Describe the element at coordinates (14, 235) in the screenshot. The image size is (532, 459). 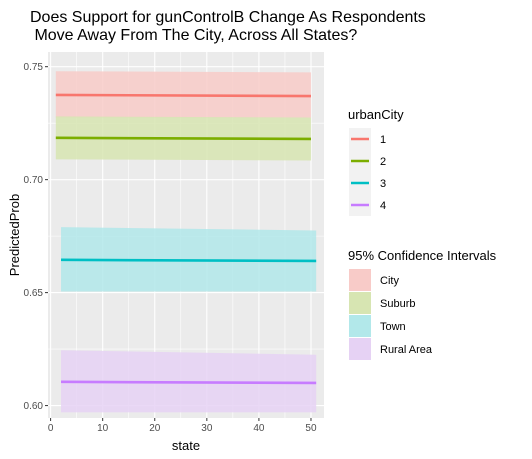
I see `y-axis-label: PredictedProb` at that location.